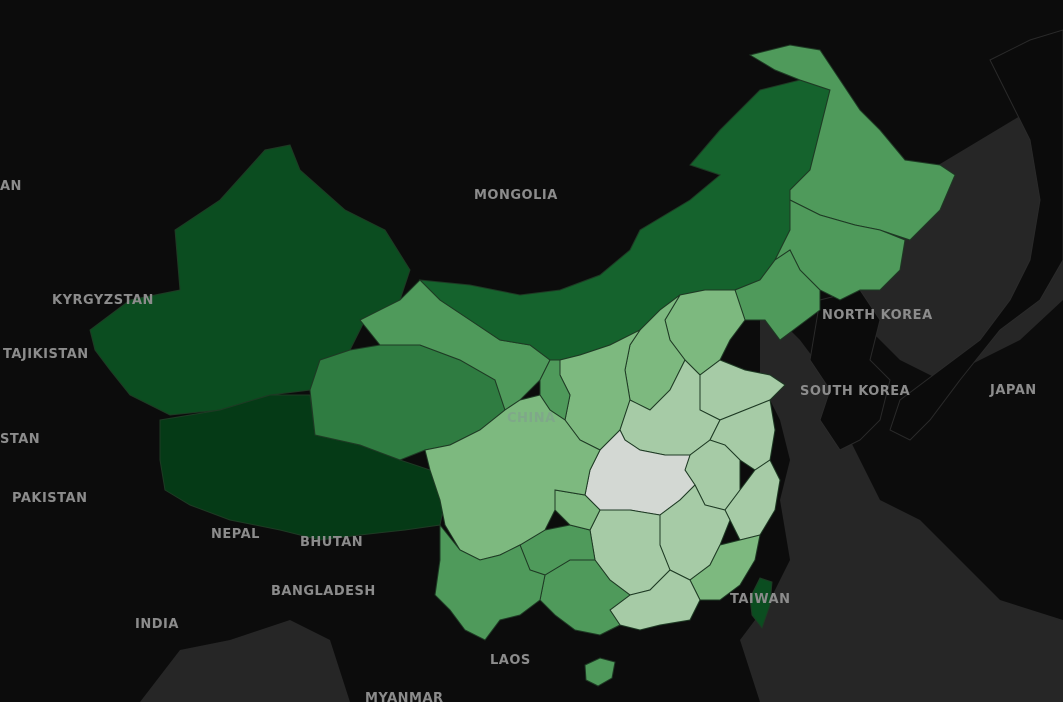 Image resolution: width=1063 pixels, height=702 pixels. I want to click on province-liaoning, so click(777, 295).